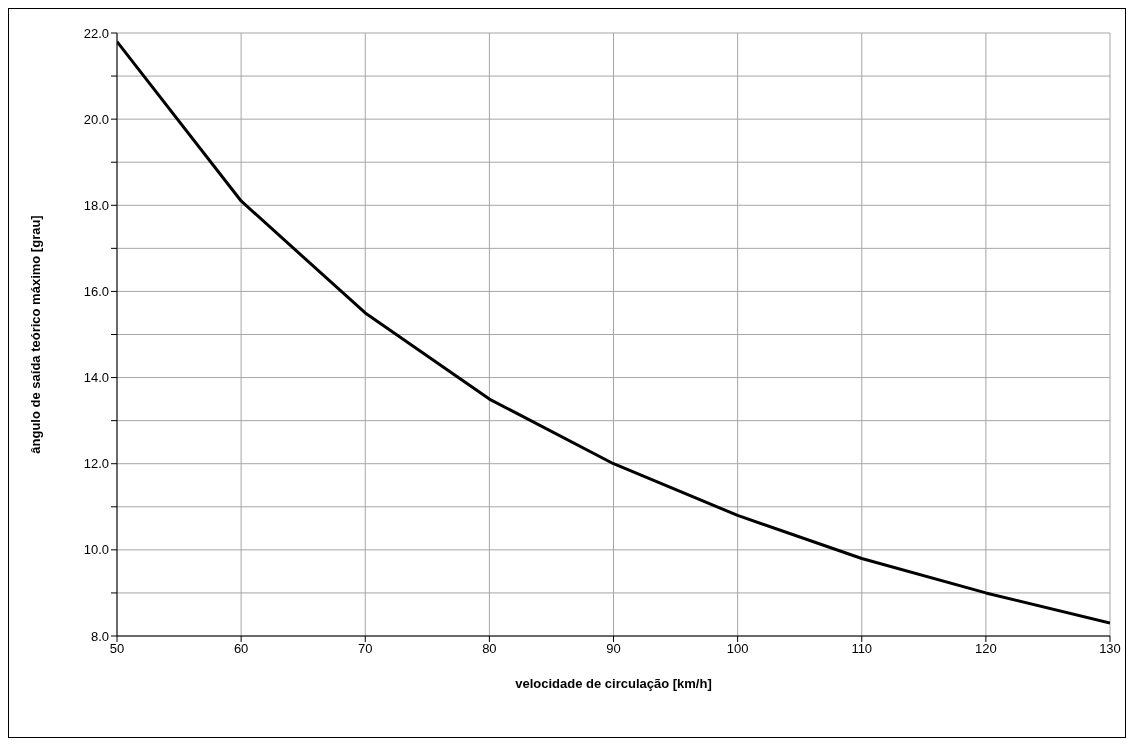 The height and width of the screenshot is (753, 1134). Describe the element at coordinates (862, 649) in the screenshot. I see `x-tick-label: 110` at that location.